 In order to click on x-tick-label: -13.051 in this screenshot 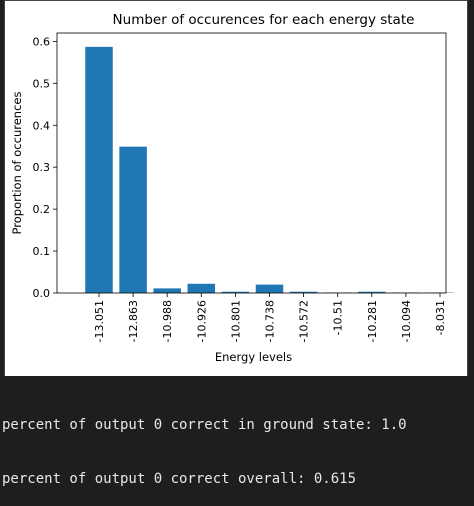, I will do `click(99, 321)`.